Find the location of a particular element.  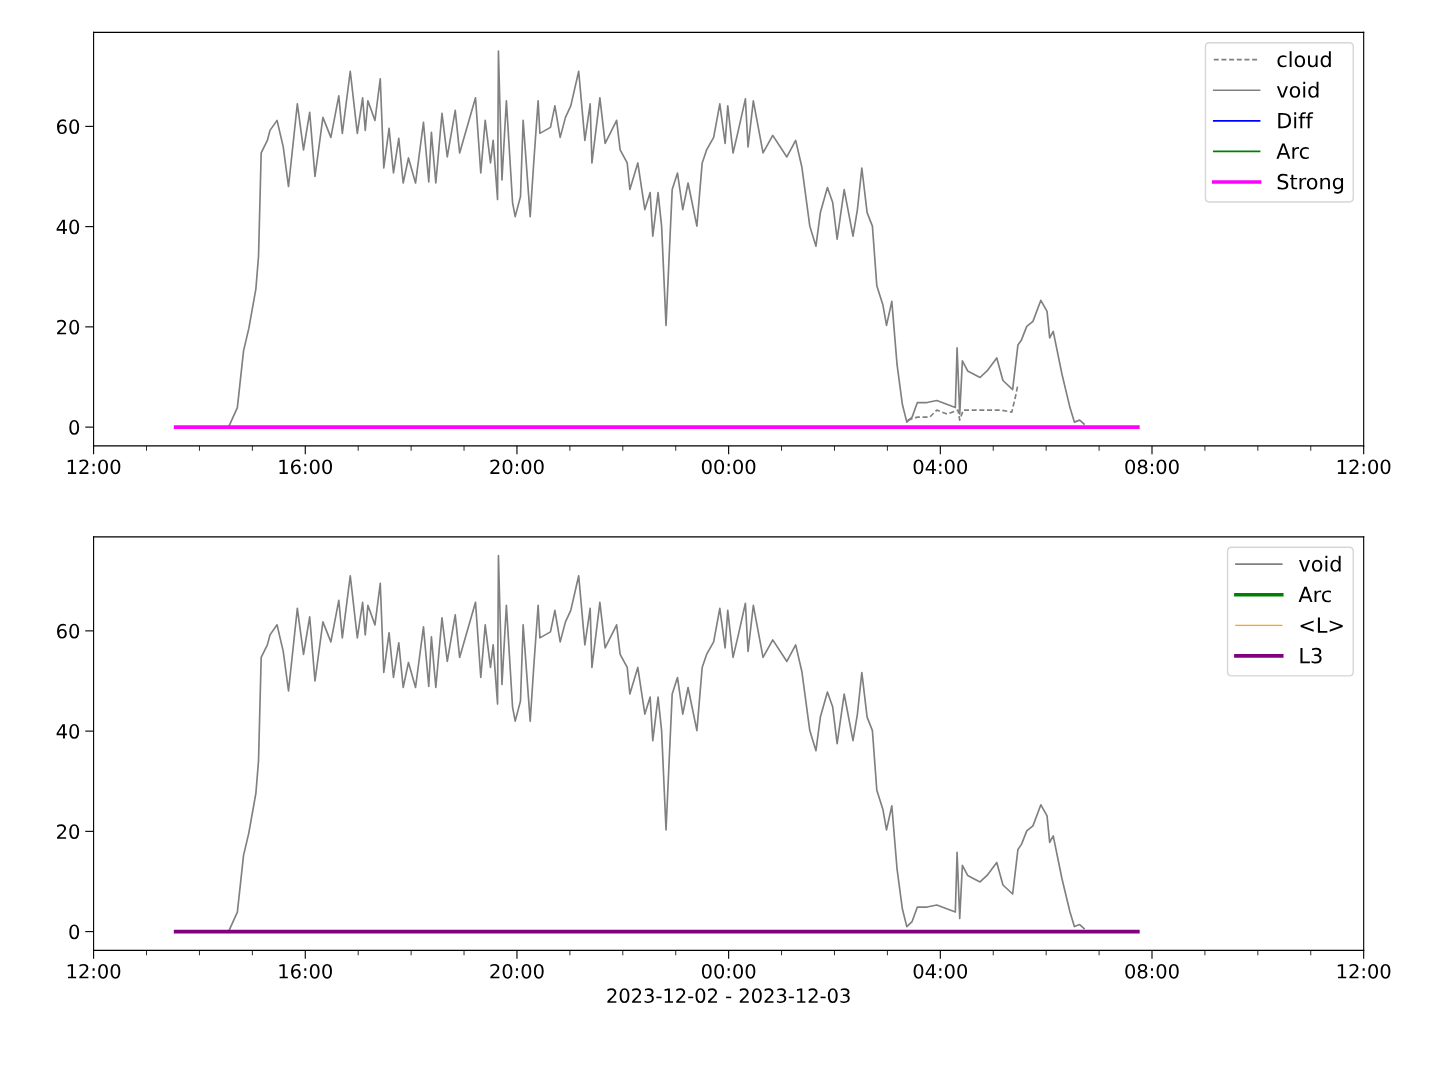

legend-label: L3 is located at coordinates (1311, 655).